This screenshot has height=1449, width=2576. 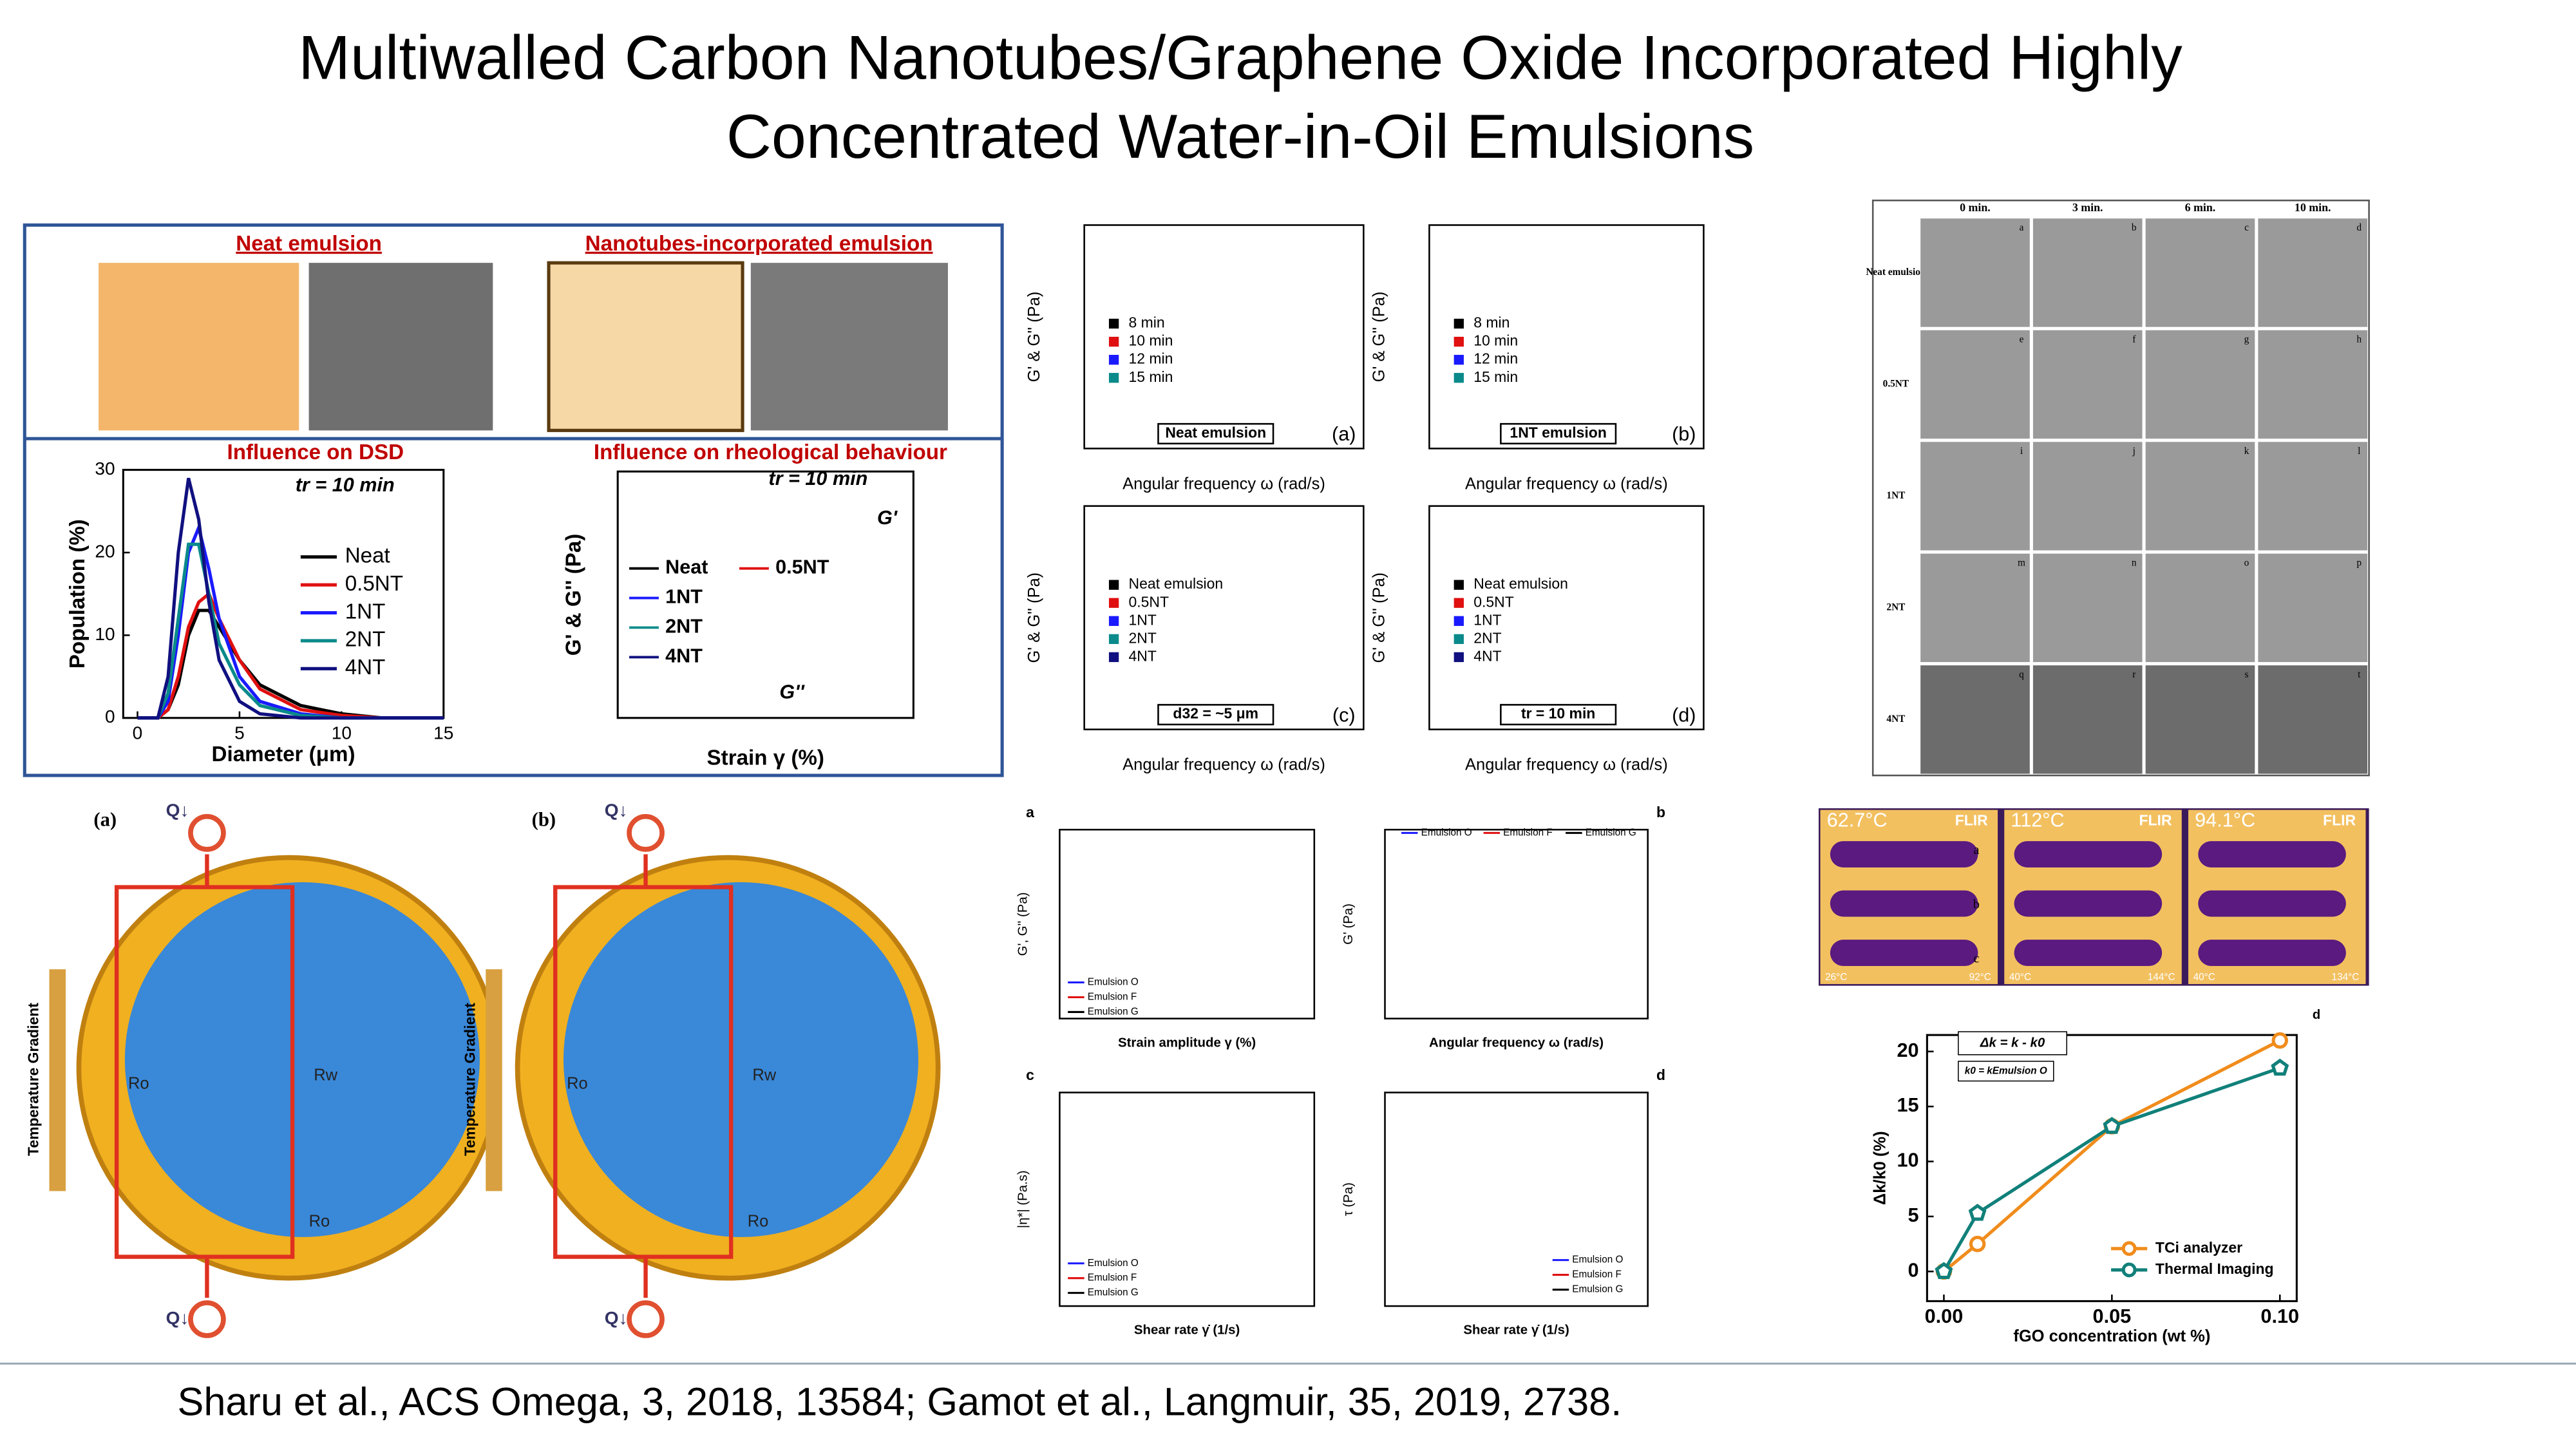 What do you see at coordinates (2134, 563) in the screenshot?
I see `micrograph-letter: n` at bounding box center [2134, 563].